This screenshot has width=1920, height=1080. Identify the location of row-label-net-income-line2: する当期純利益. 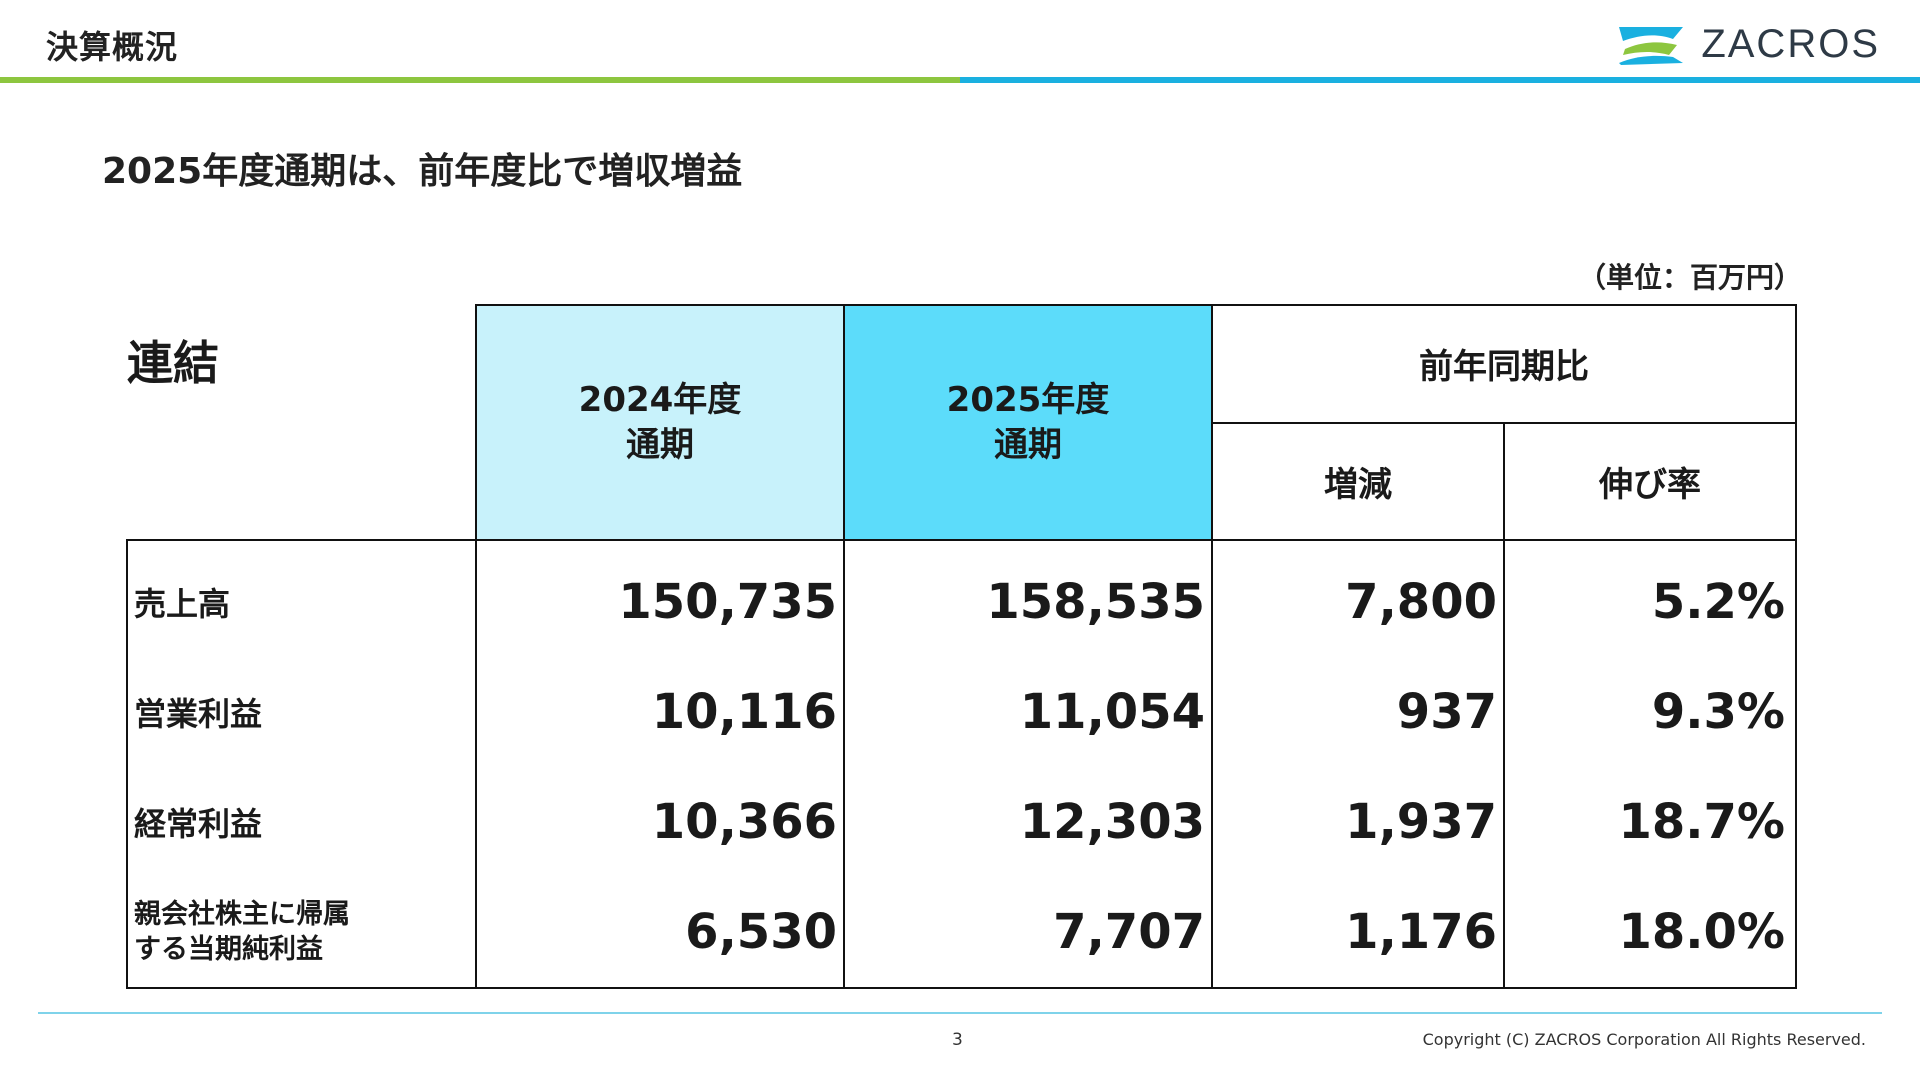
(228, 949).